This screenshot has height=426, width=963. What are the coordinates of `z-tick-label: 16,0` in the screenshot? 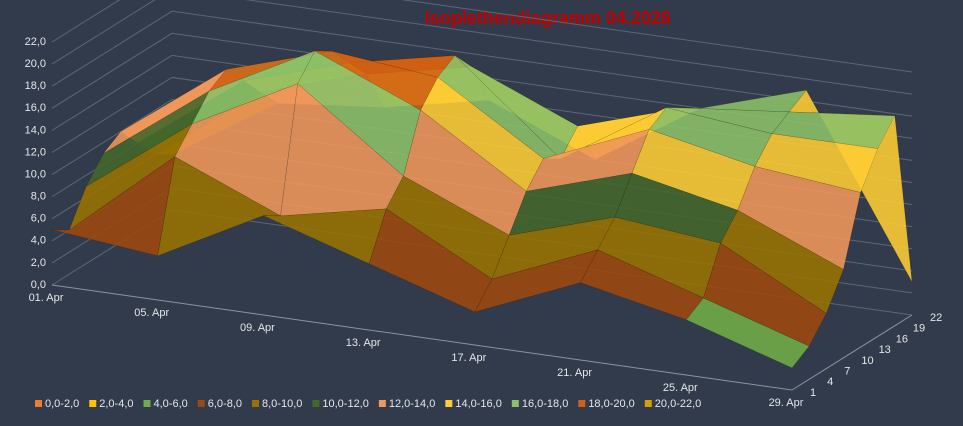 It's located at (35, 108).